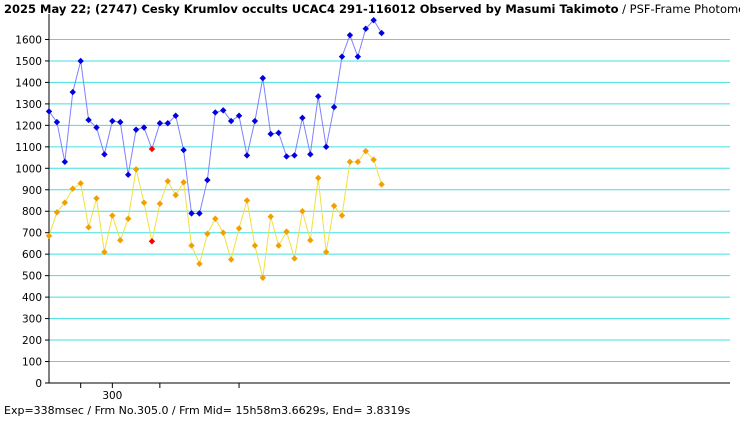 The width and height of the screenshot is (740, 425). Describe the element at coordinates (32, 212) in the screenshot. I see `y-tick-label: 800` at that location.